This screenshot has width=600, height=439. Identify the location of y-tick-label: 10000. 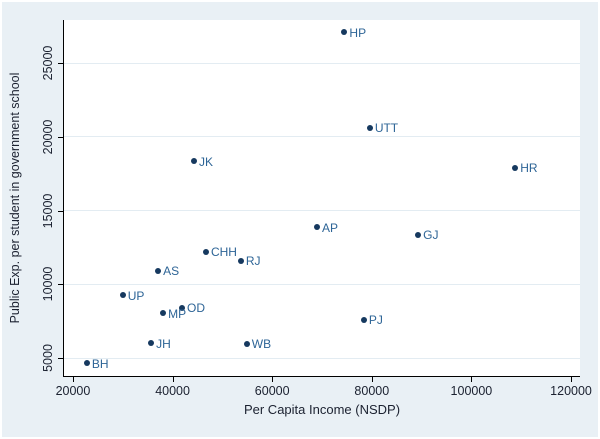
(48, 284).